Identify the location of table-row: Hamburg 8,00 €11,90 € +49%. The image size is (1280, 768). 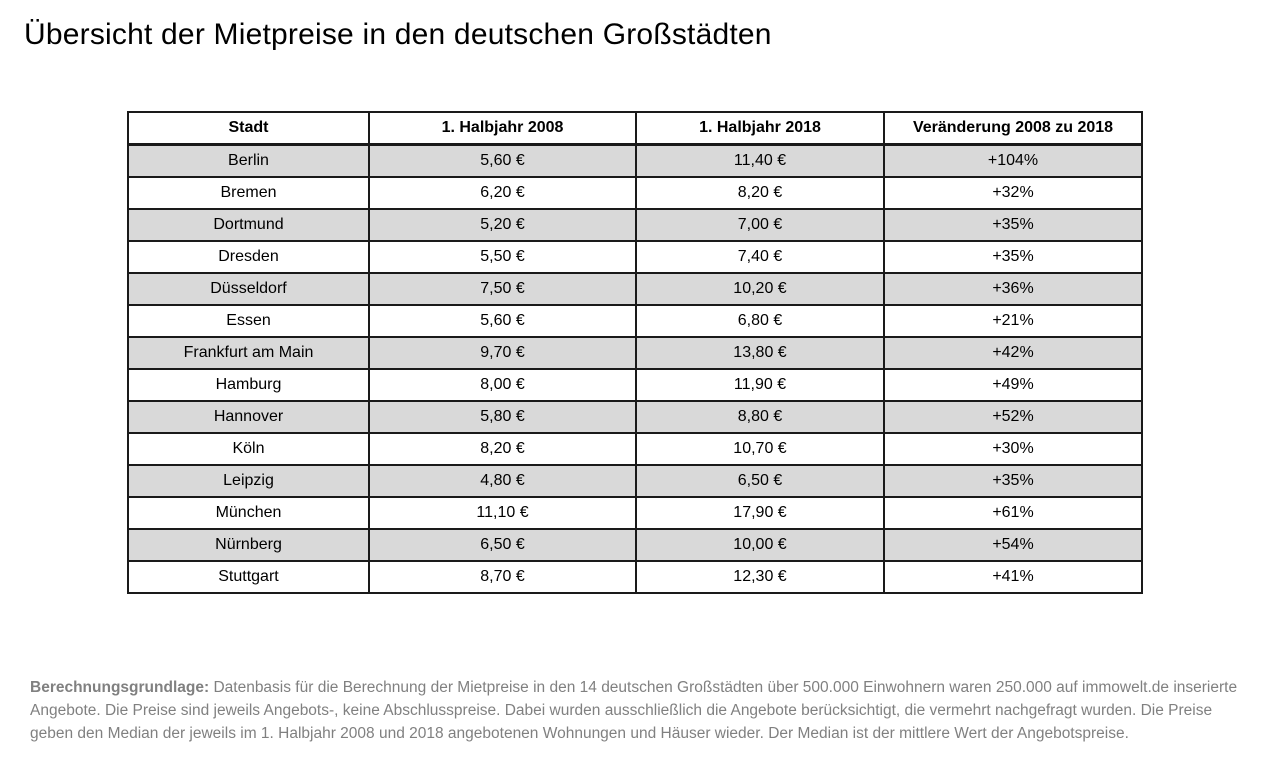
(635, 385).